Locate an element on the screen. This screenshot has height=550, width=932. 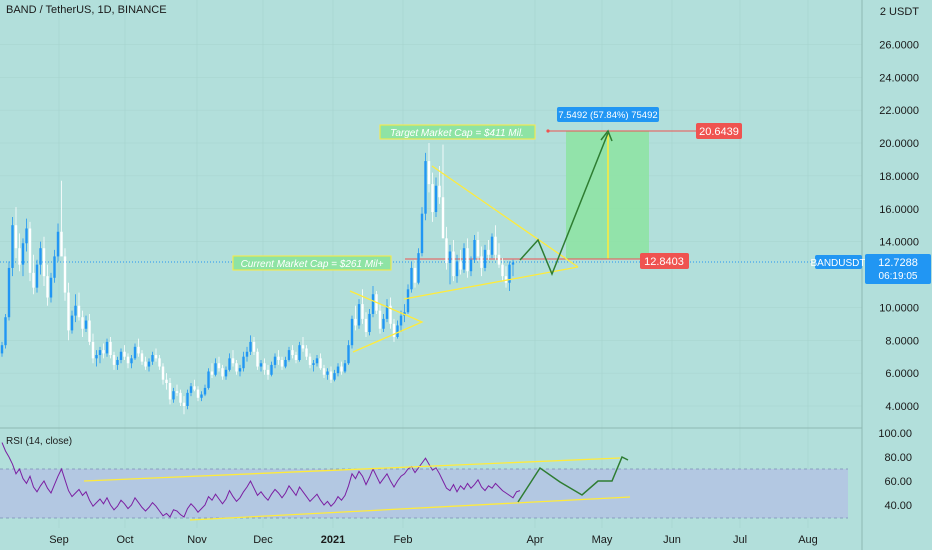
time-tick-label: Jul is located at coordinates (740, 540).